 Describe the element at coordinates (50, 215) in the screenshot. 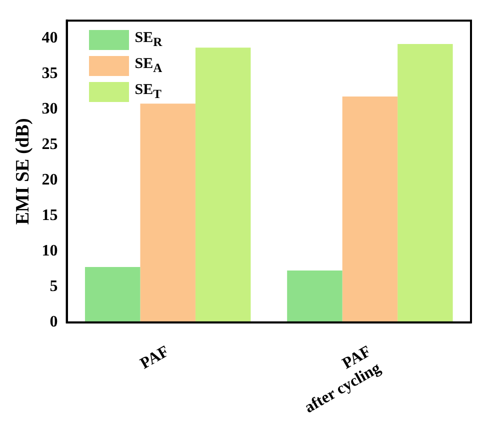

I see `y-tick-label: 15` at that location.